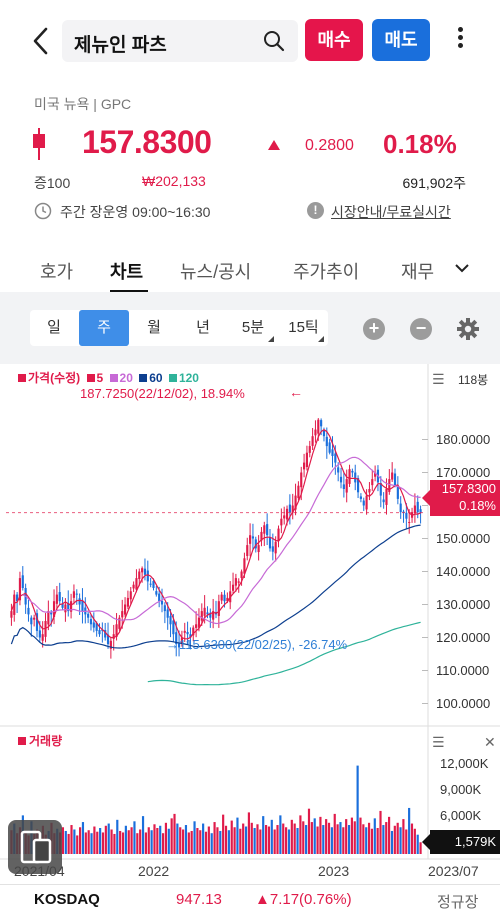  What do you see at coordinates (374, 329) in the screenshot?
I see `zoom-in-icon: +` at bounding box center [374, 329].